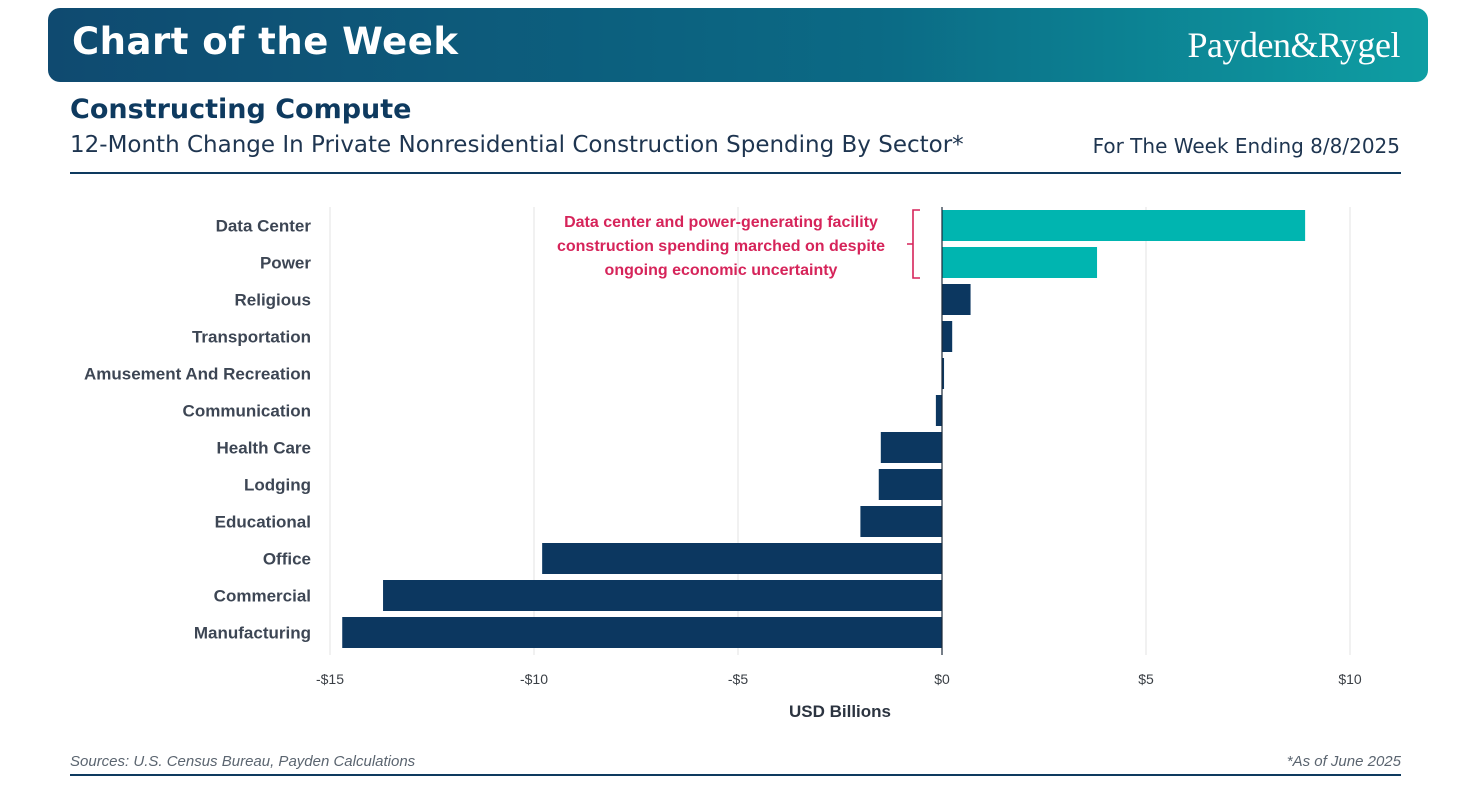 This screenshot has width=1457, height=786. What do you see at coordinates (265, 41) in the screenshot?
I see `banner-title: Chart of the Week` at bounding box center [265, 41].